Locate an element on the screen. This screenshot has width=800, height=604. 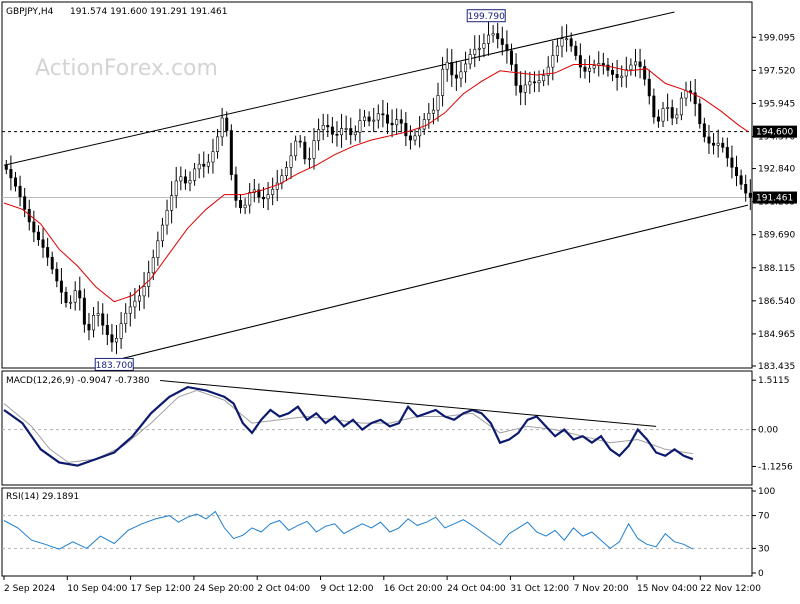
price-tag-bg is located at coordinates (775, 131).